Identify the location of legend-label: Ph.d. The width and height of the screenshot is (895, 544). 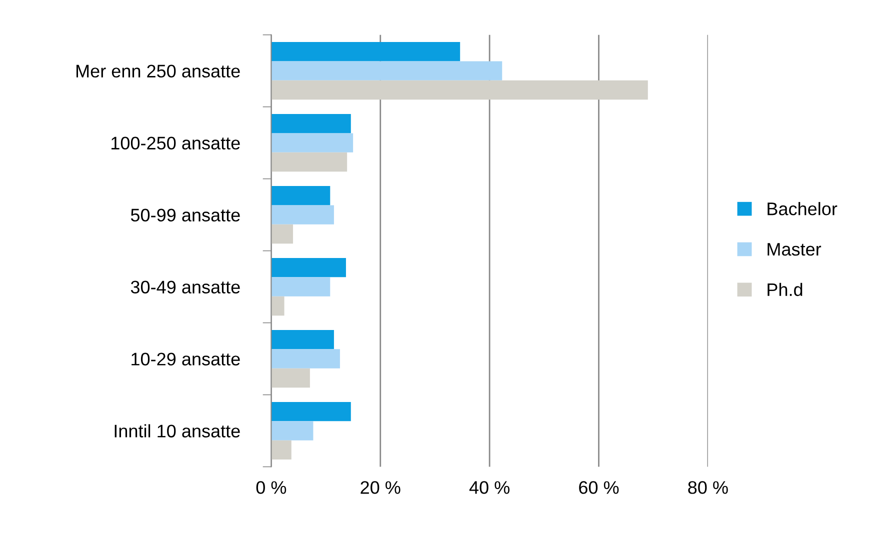
(785, 289).